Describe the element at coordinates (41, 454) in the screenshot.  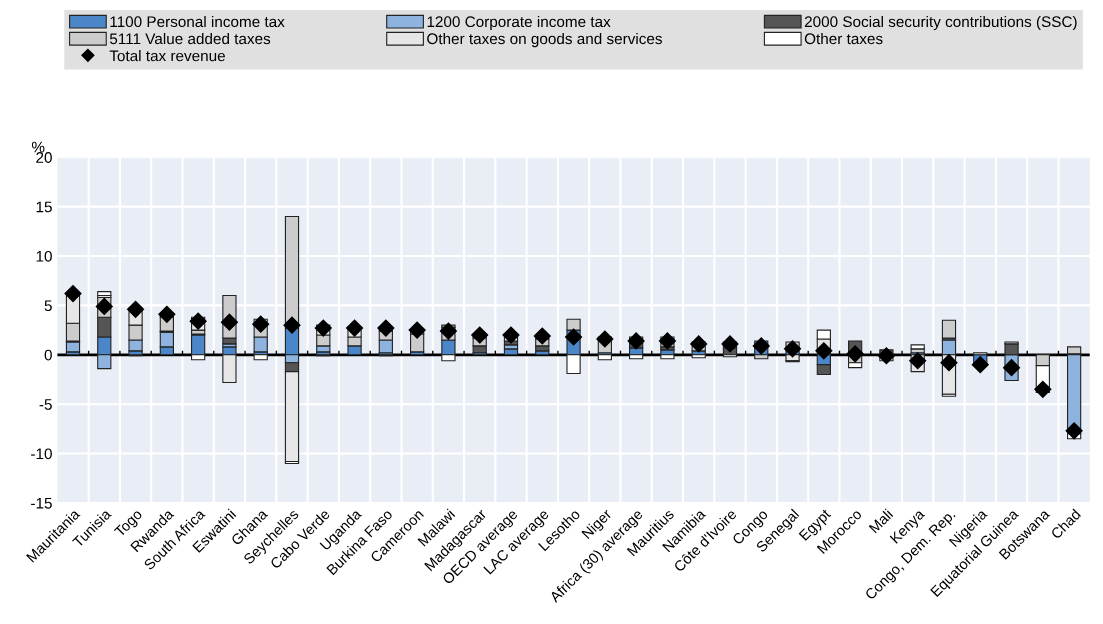
I see `y-tick-label: -10` at that location.